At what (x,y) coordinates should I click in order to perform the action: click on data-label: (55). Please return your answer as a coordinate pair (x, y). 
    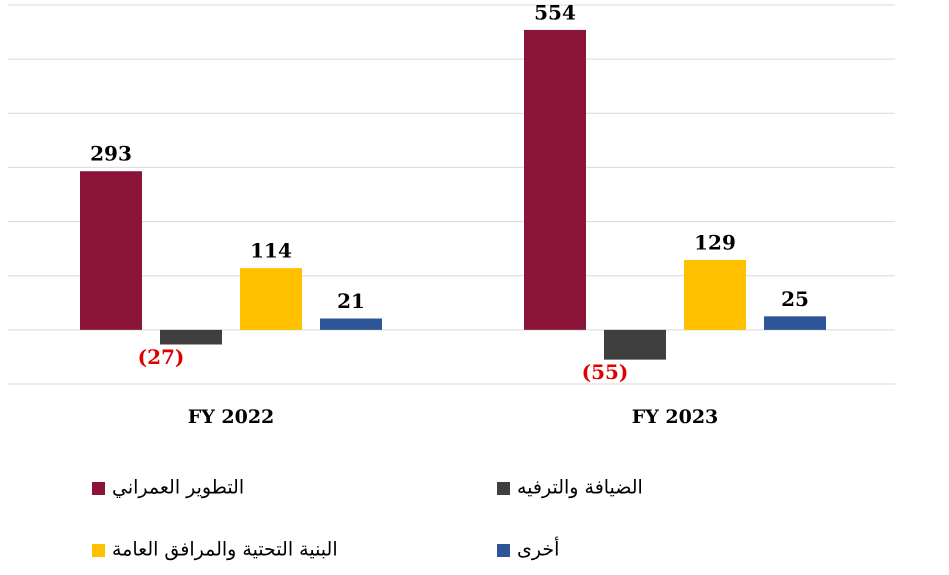
    Looking at the image, I should click on (605, 372).